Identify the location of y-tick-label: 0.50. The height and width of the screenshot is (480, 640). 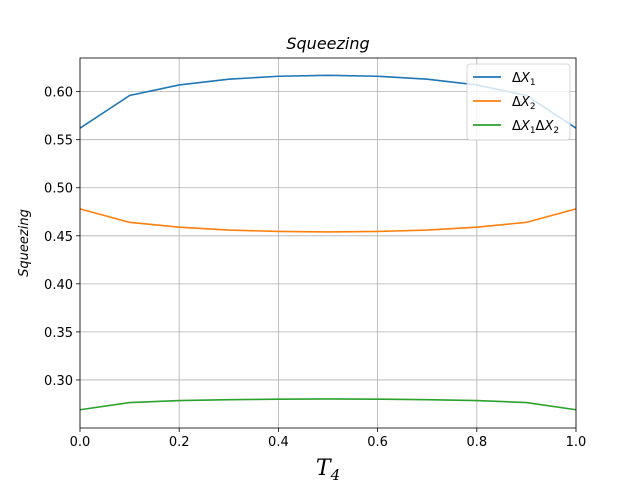
(58, 189).